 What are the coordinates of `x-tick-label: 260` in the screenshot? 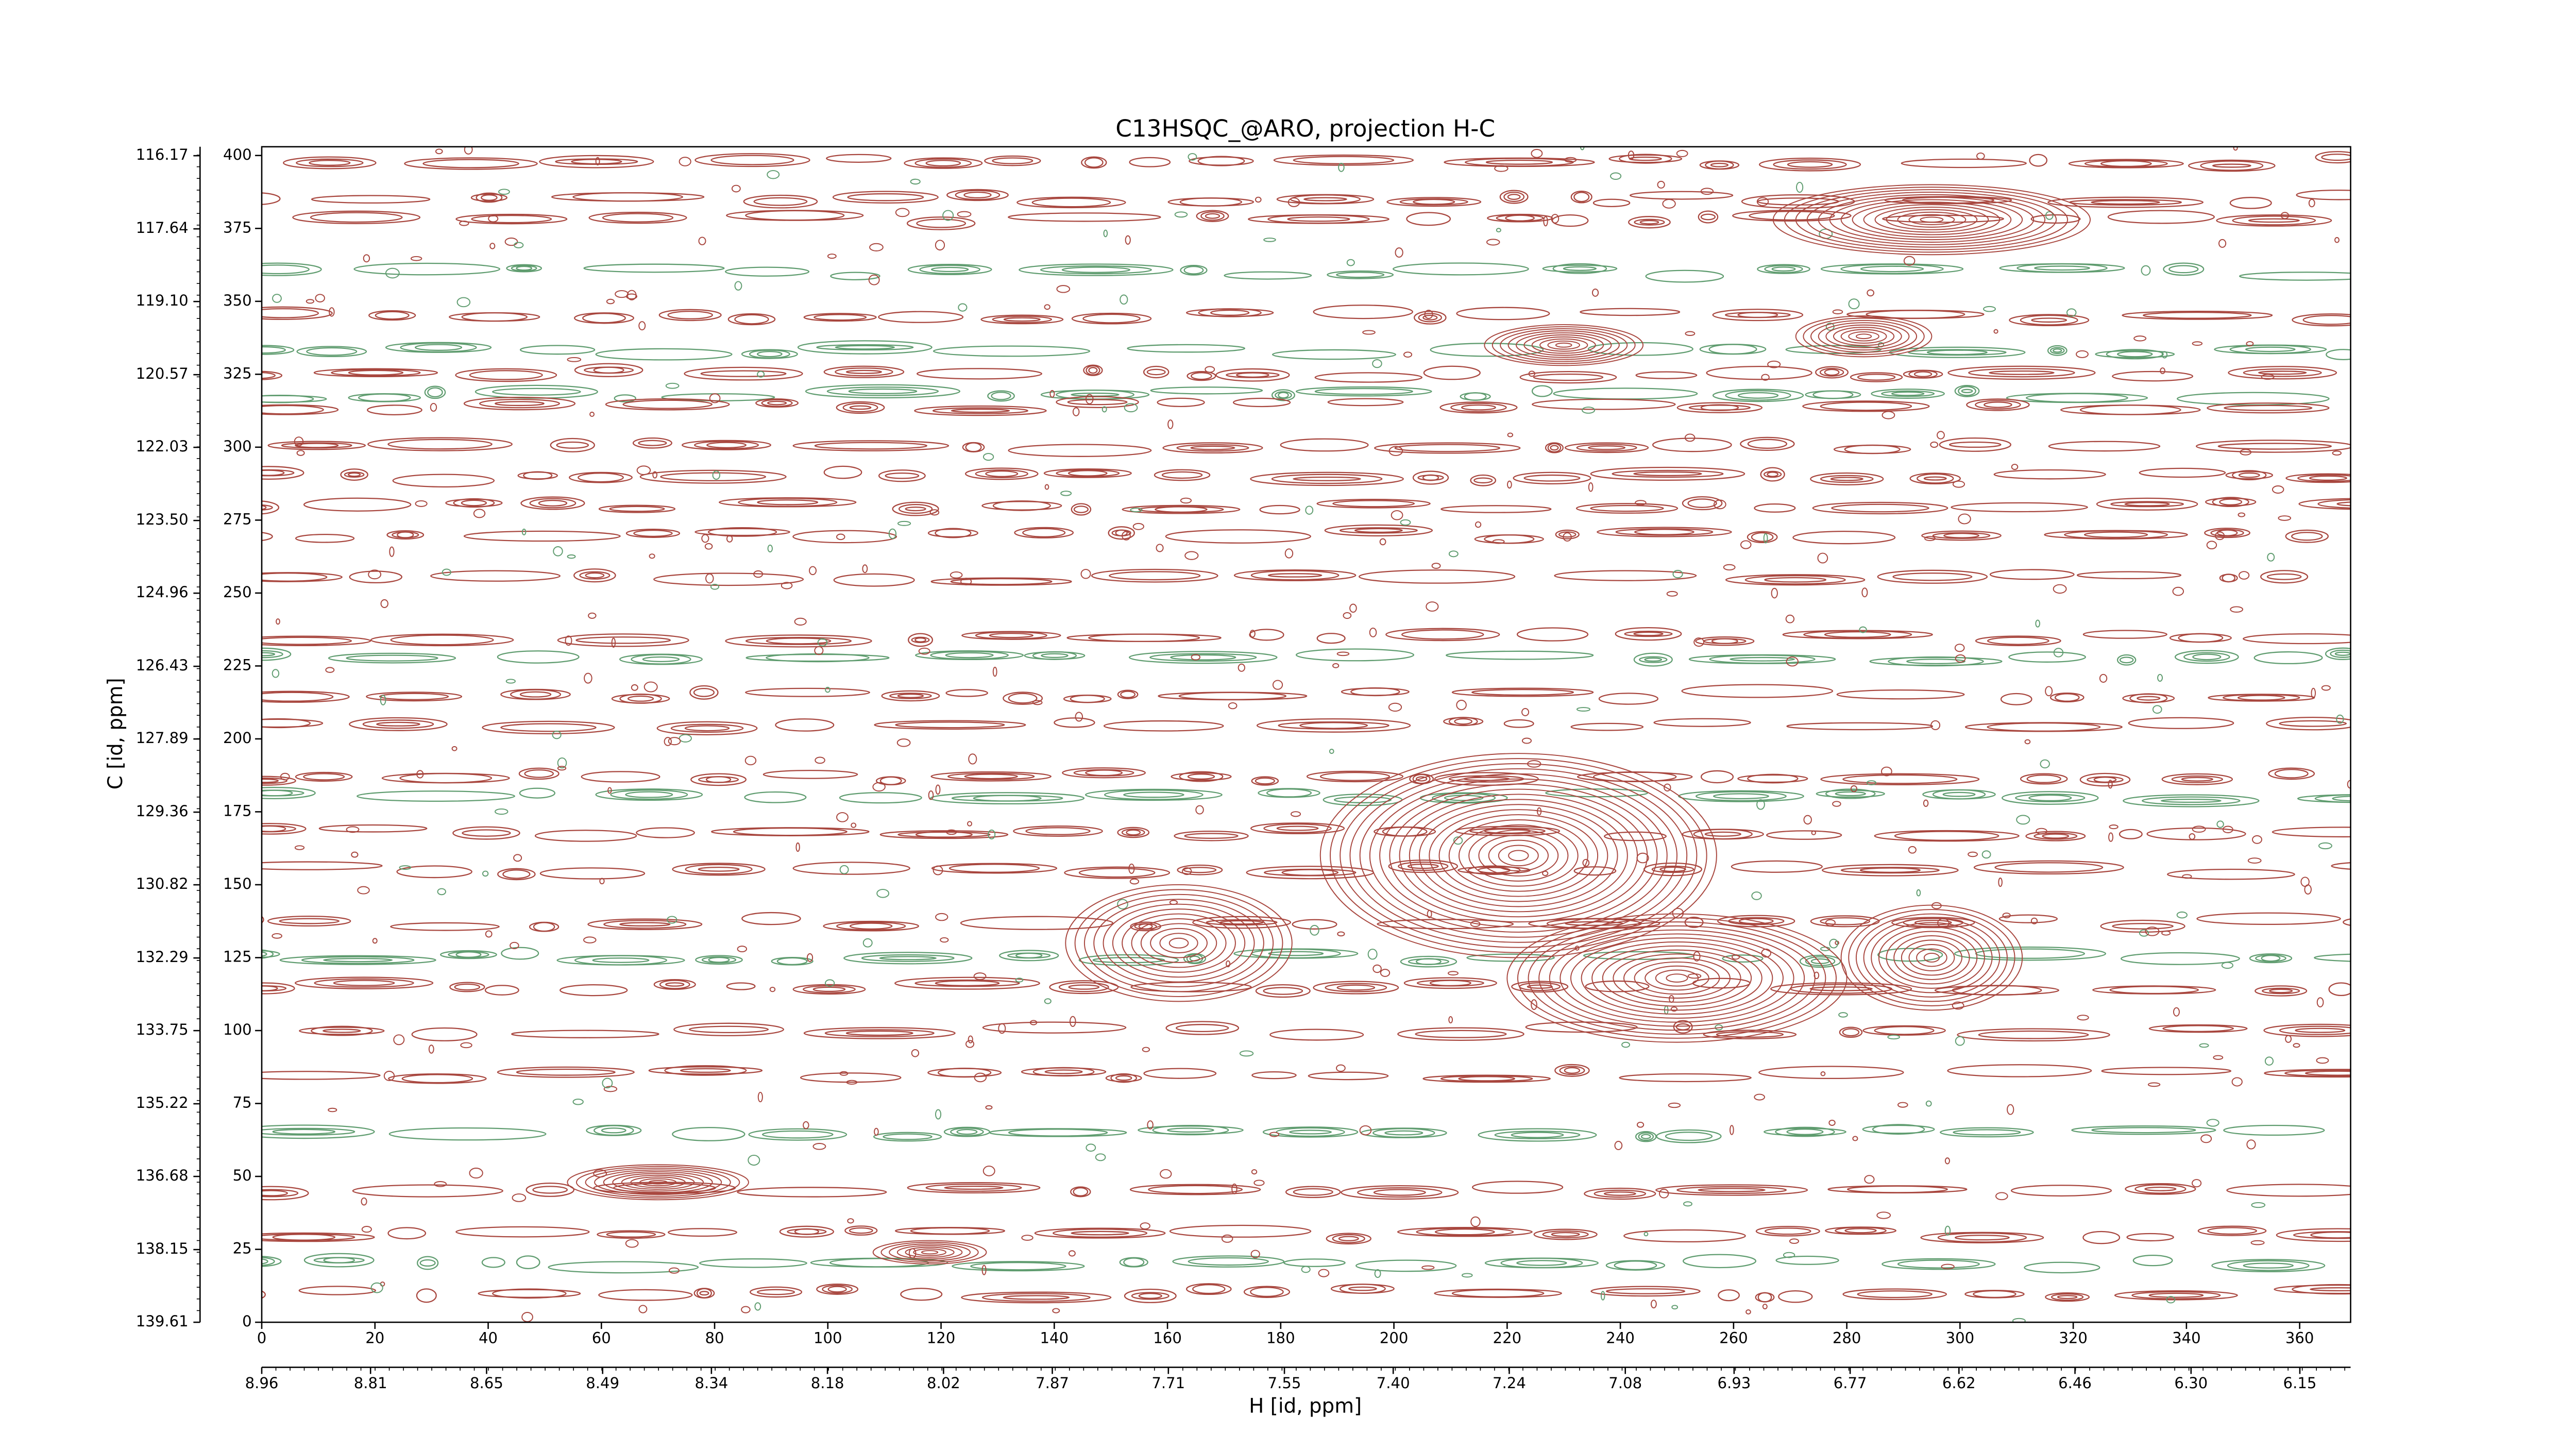 It's located at (1733, 1337).